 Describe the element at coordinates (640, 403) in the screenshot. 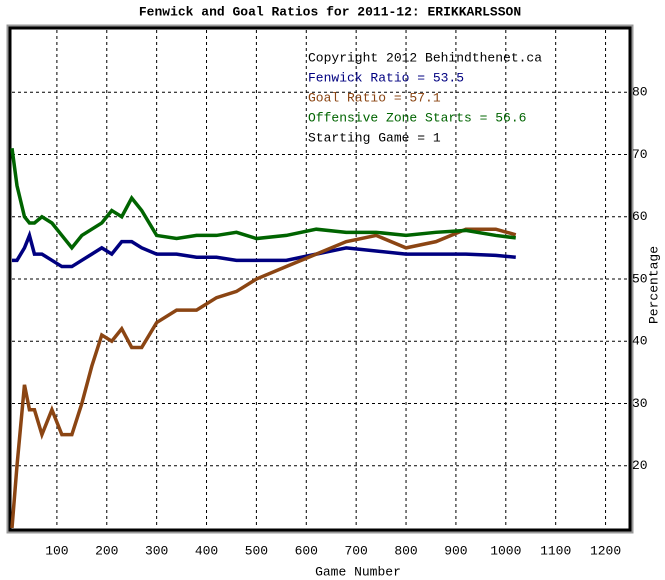

I see `y-tick-label: 30` at that location.